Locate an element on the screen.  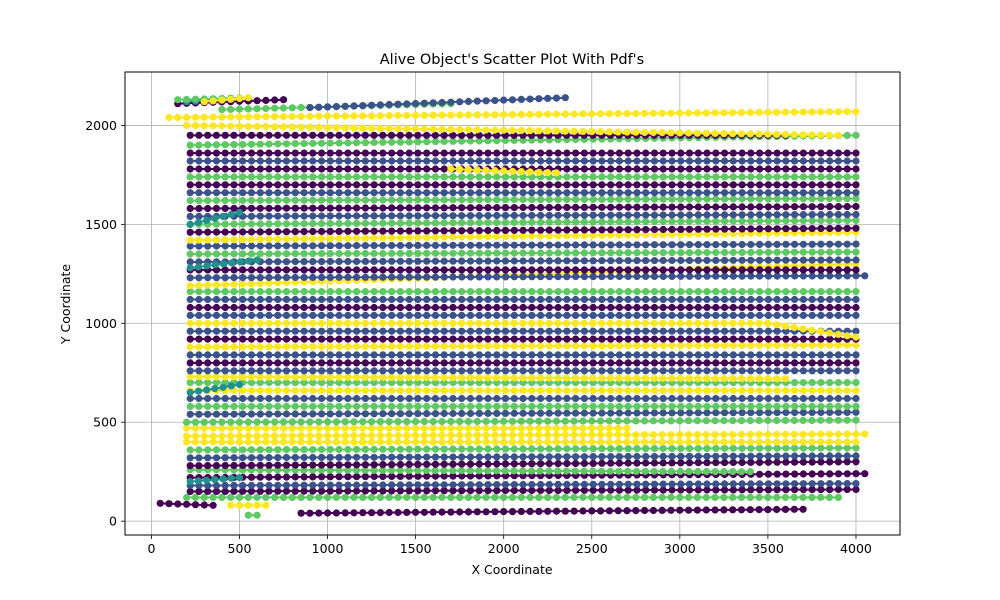
object-track is located at coordinates (523, 371).